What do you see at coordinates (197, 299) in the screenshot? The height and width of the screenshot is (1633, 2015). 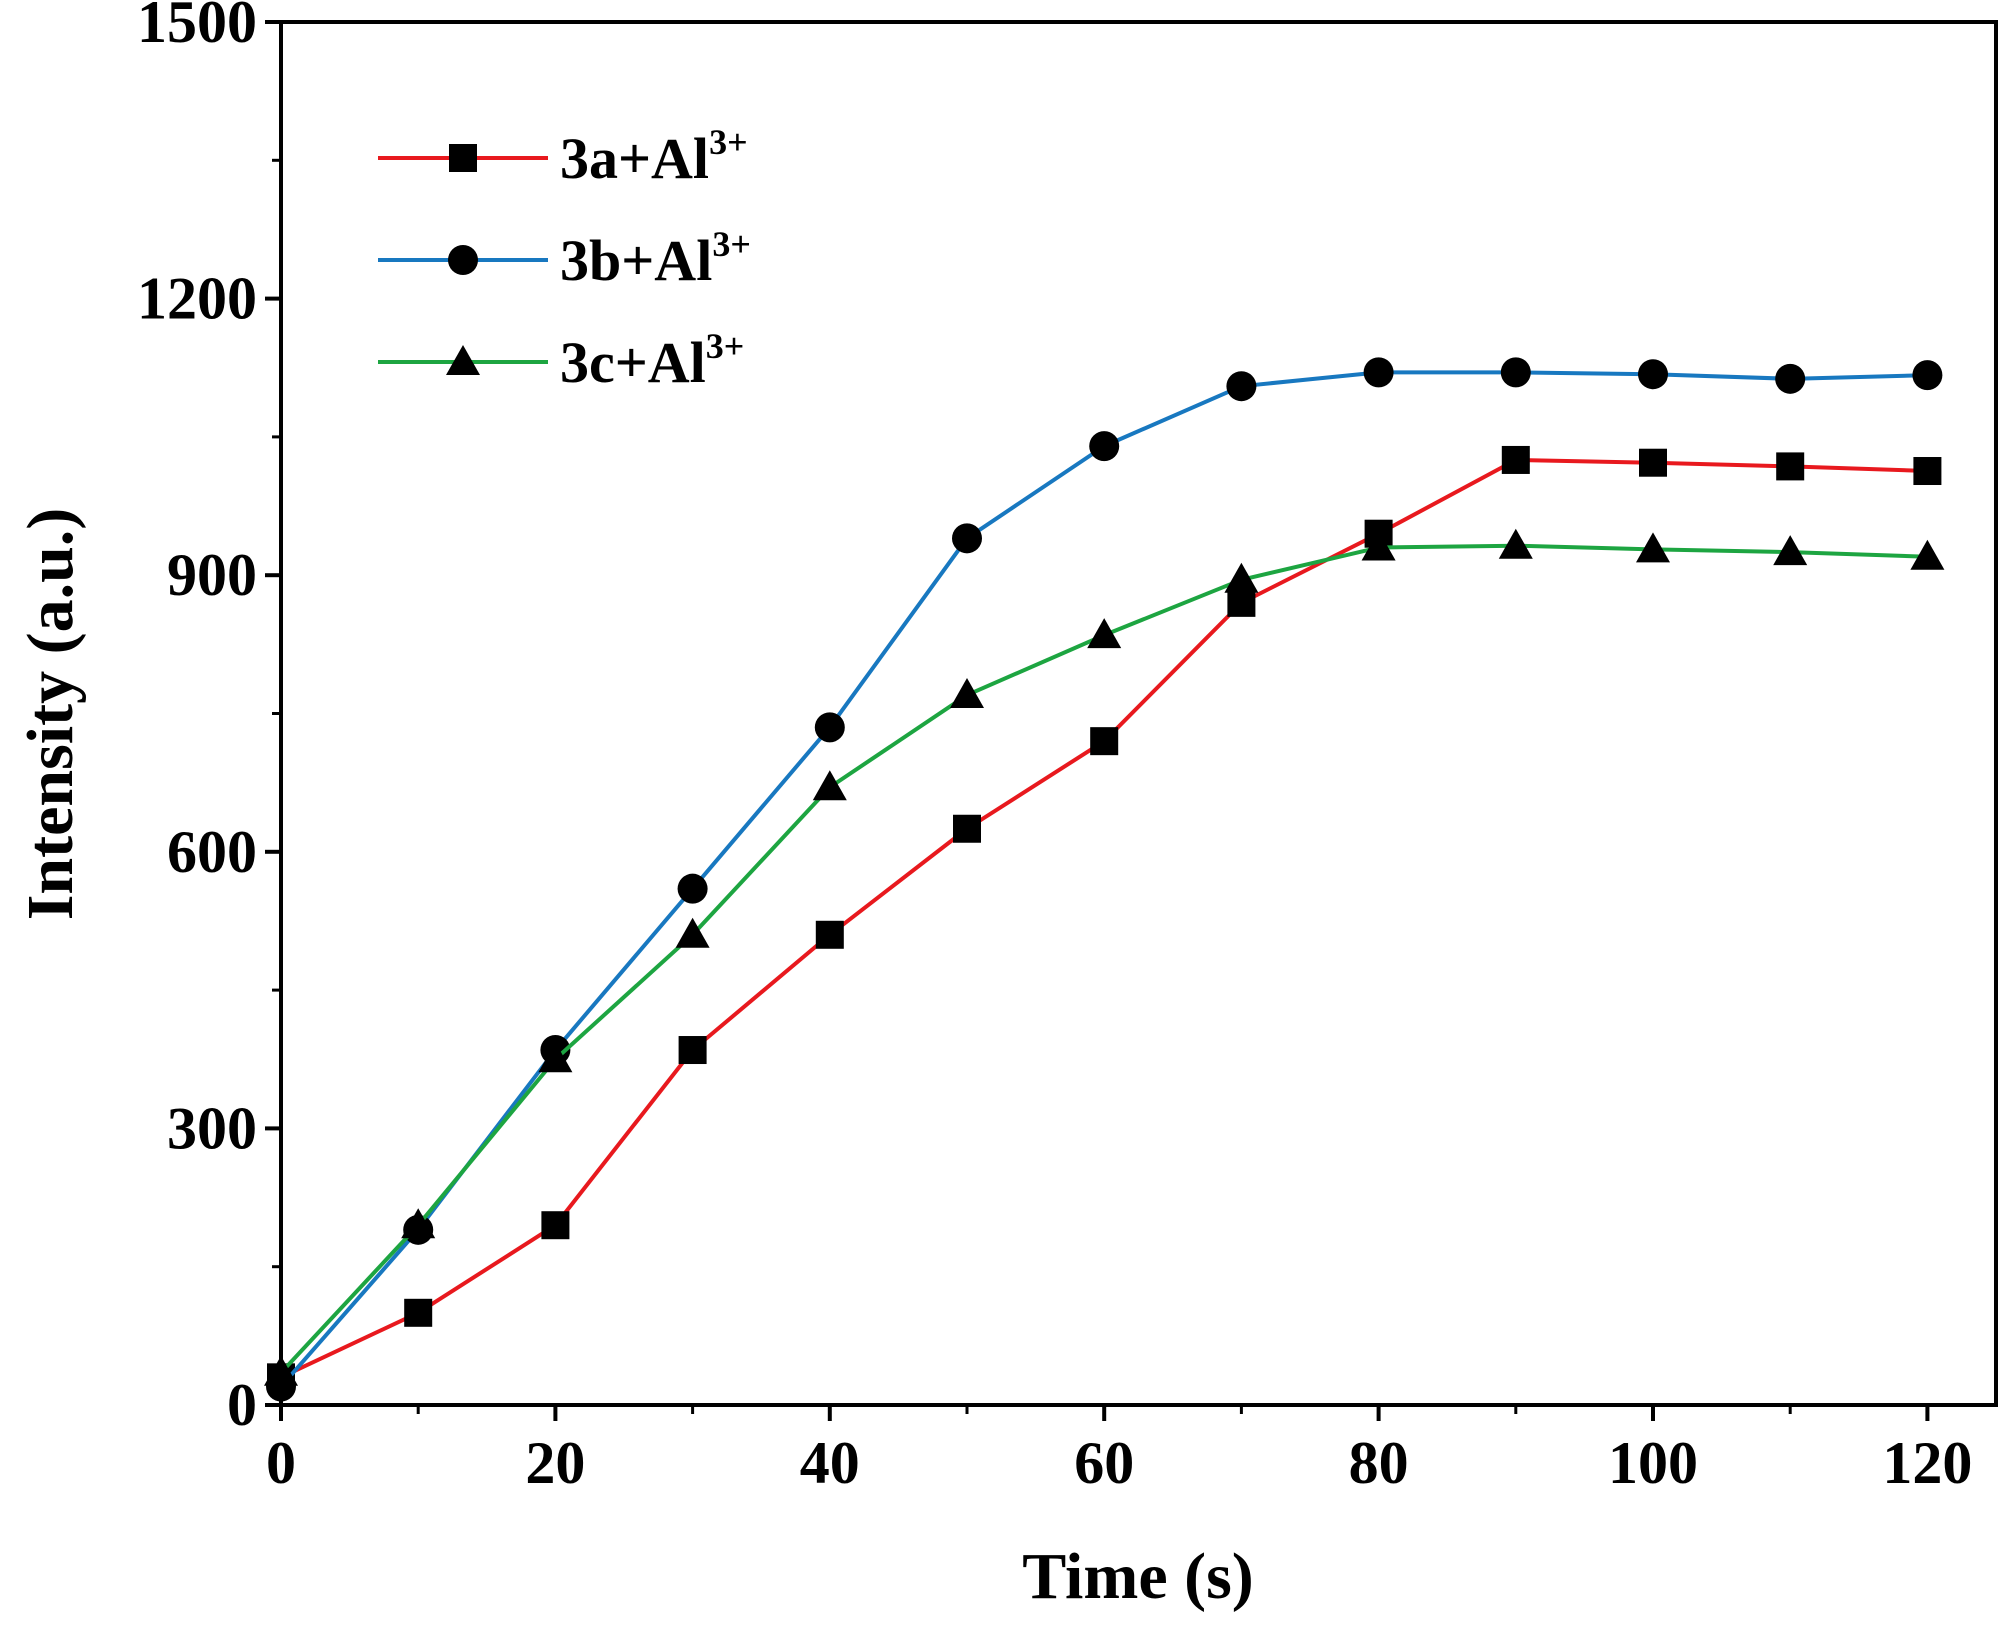 I see `y-tick-label: 1200` at bounding box center [197, 299].